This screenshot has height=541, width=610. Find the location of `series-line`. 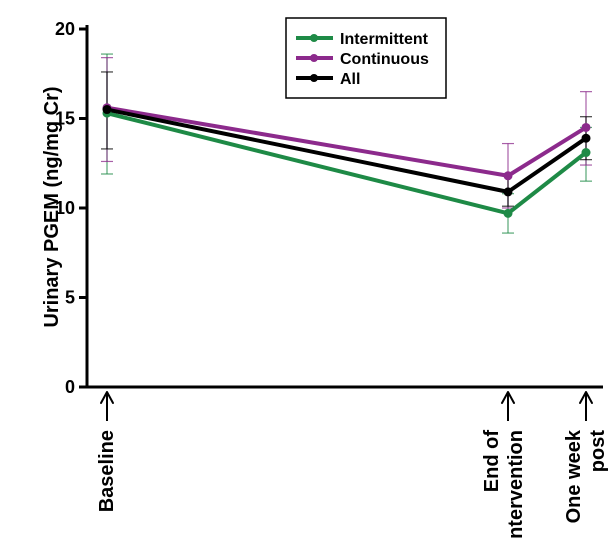

series-line is located at coordinates (346, 141).